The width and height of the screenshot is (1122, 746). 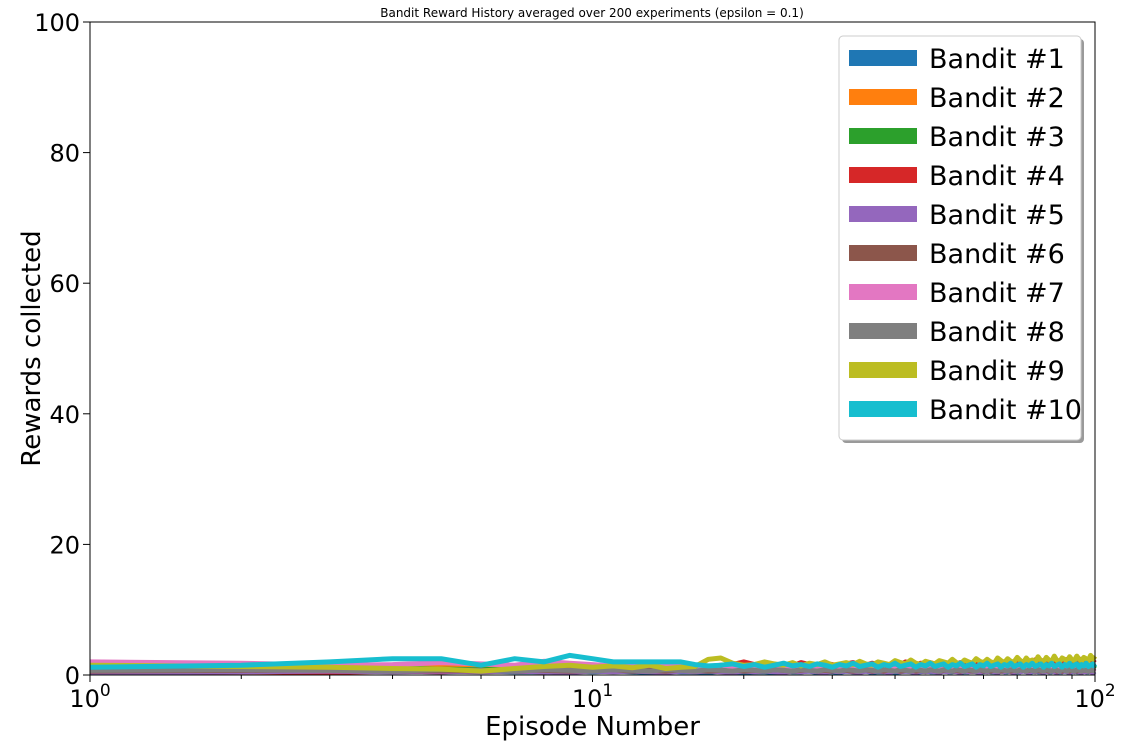 I want to click on legend-label: Bandit #5, so click(x=997, y=215).